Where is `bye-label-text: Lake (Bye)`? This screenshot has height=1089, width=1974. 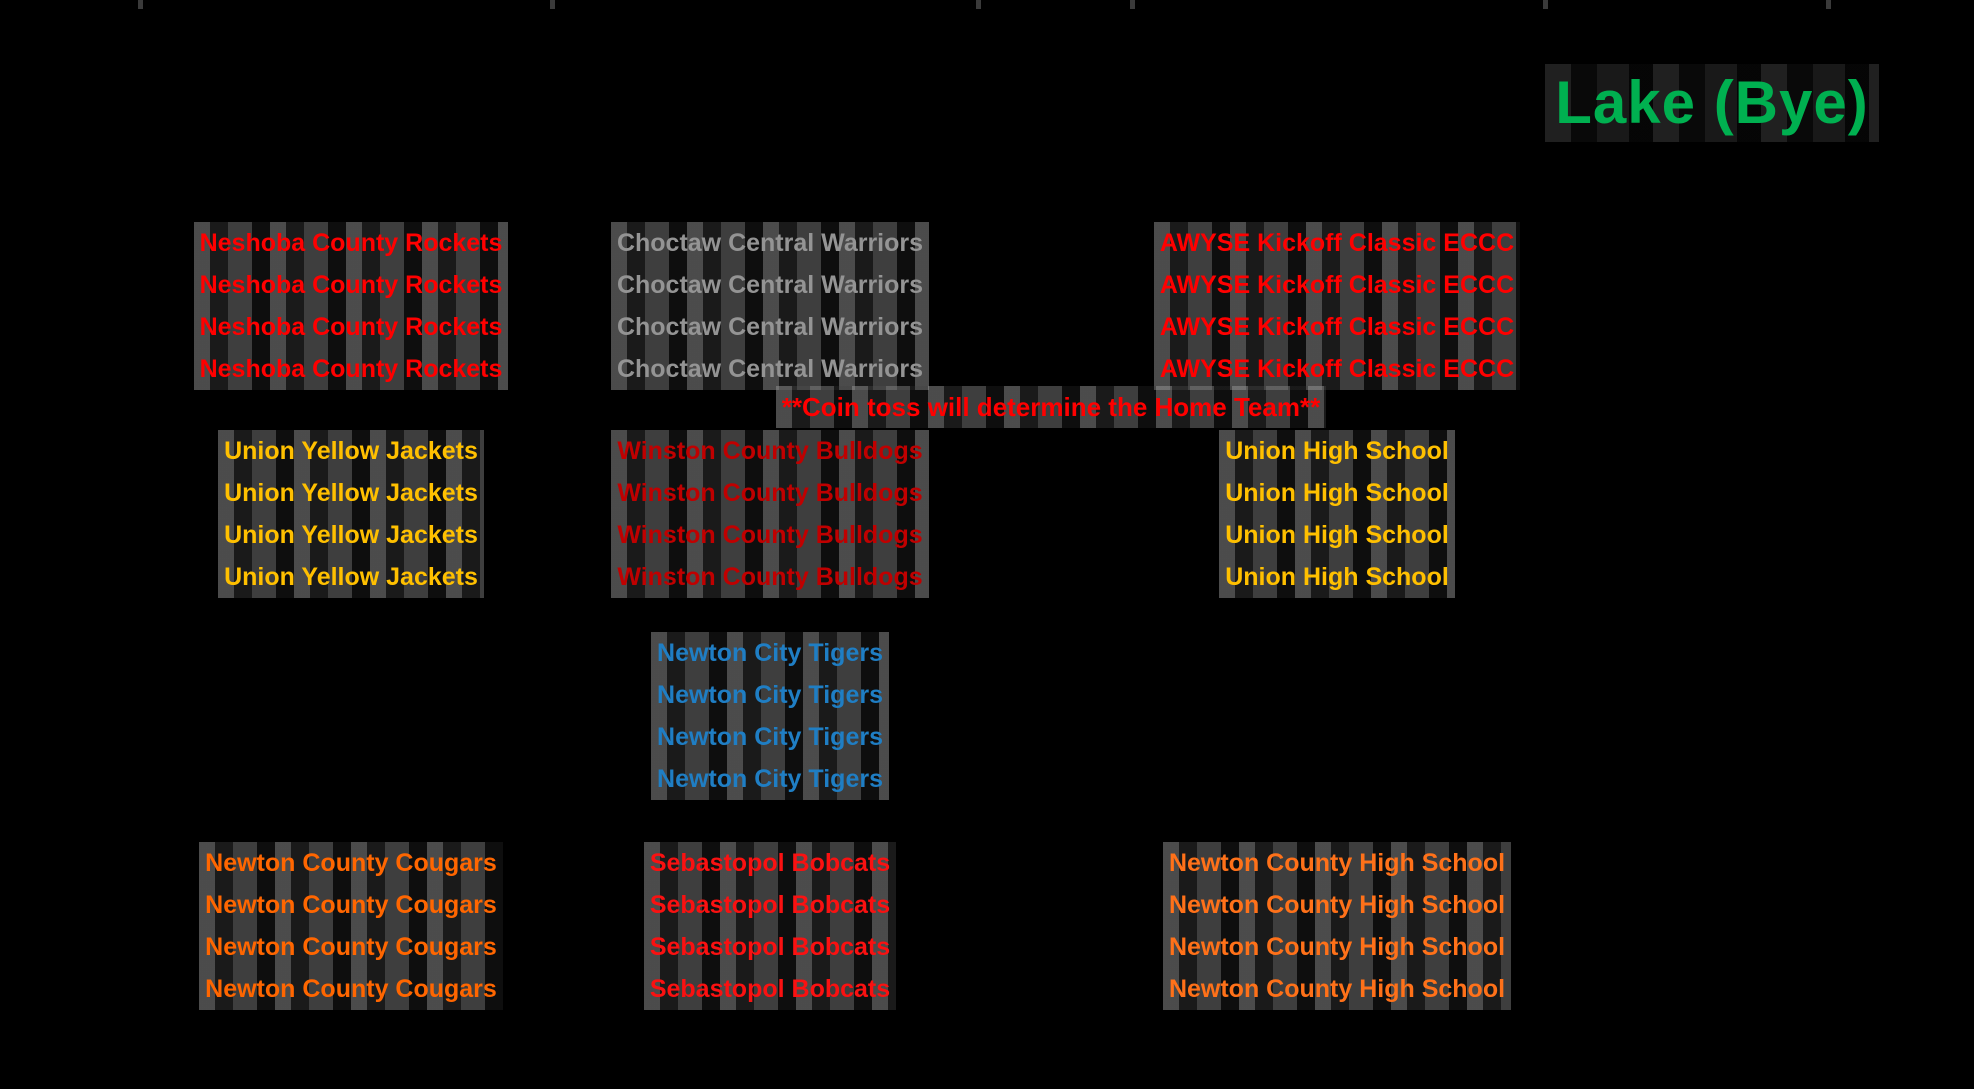
bye-label-text: Lake (Bye) is located at coordinates (1712, 103).